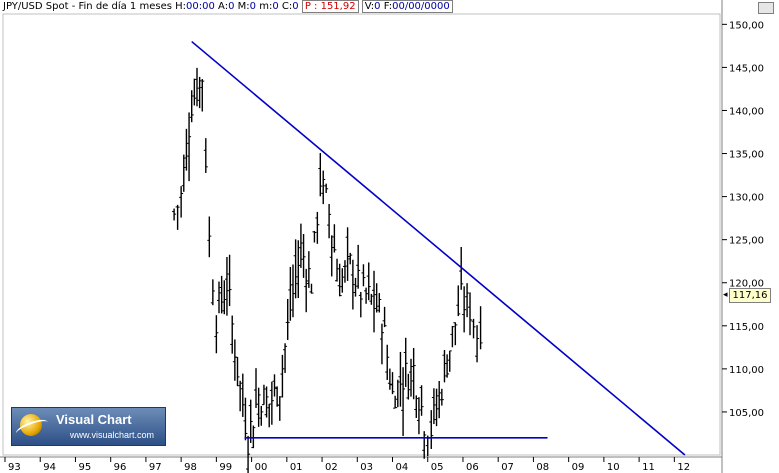 The image size is (779, 473). I want to click on h-value: 00:00, so click(200, 6).